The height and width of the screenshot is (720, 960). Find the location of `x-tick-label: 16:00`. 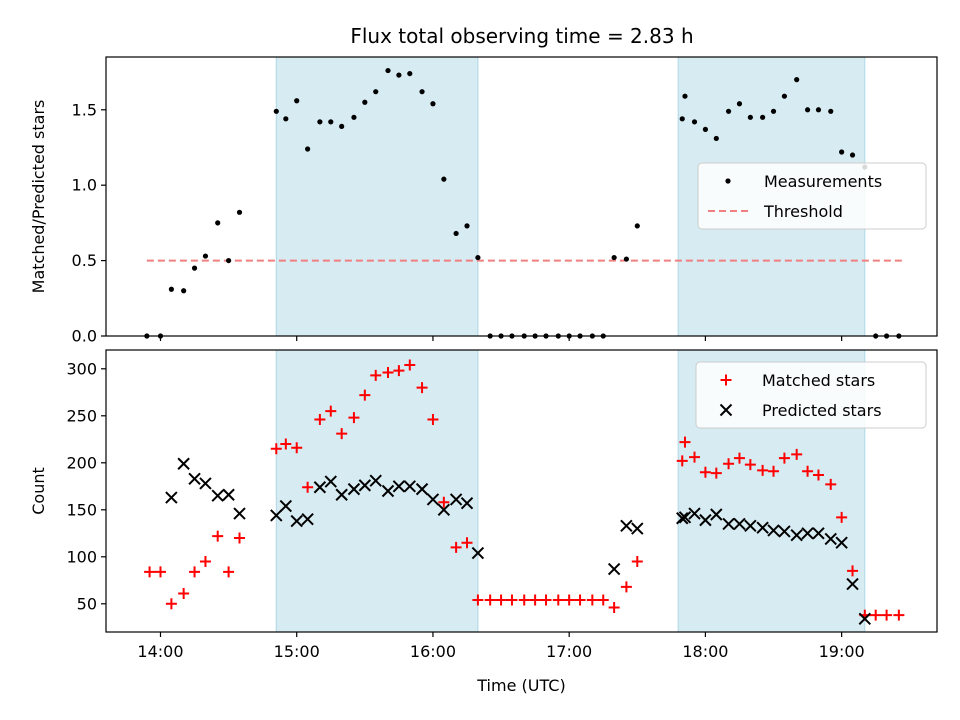

x-tick-label: 16:00 is located at coordinates (433, 651).